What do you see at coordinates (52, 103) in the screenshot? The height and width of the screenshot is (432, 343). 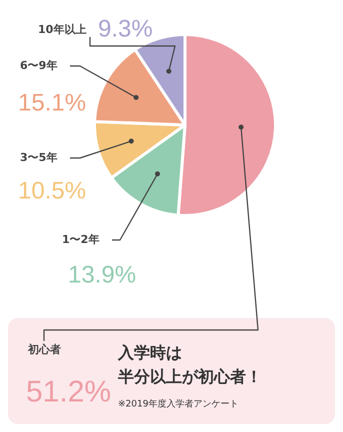 I see `data-label: 15.1%` at bounding box center [52, 103].